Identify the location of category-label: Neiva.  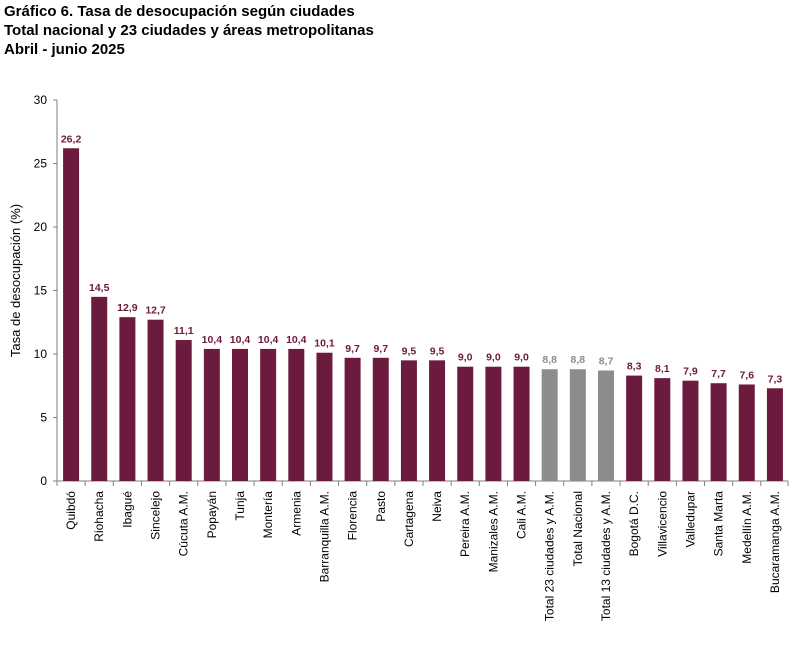
(437, 506).